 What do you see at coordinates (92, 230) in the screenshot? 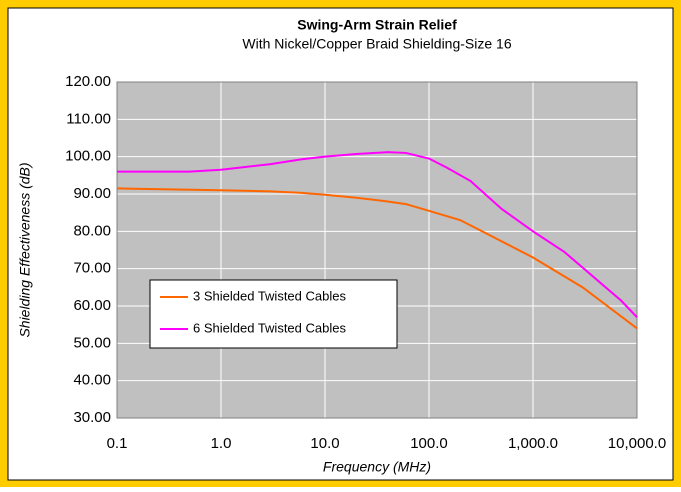
I see `y-tick-label: 80.00` at bounding box center [92, 230].